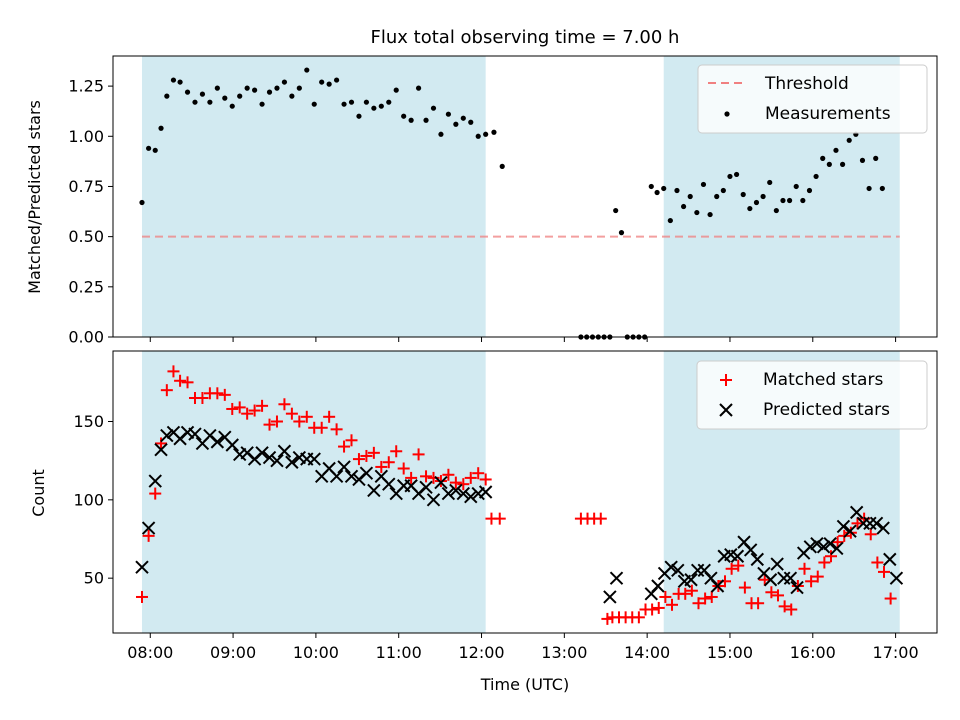 The image size is (960, 720). What do you see at coordinates (316, 652) in the screenshot?
I see `x-tick-label: 10:00` at bounding box center [316, 652].